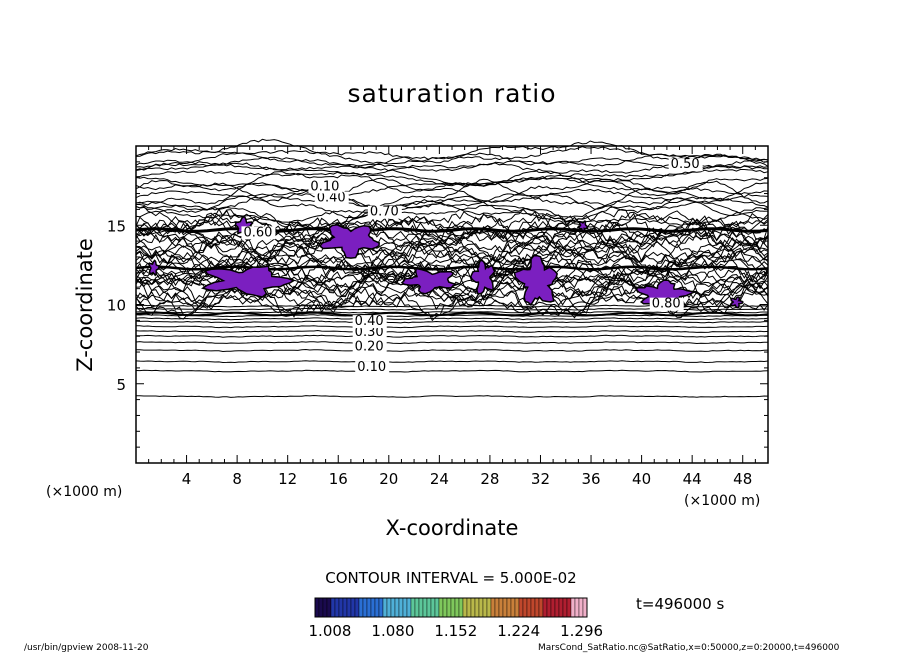 This screenshot has width=904, height=654. I want to click on contour-label-8: 0.50, so click(685, 164).